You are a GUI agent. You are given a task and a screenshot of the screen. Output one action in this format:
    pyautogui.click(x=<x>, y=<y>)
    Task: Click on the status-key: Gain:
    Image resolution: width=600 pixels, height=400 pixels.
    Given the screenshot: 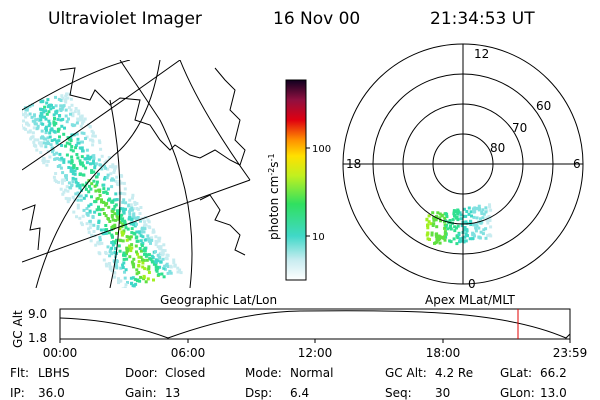 What is the action you would take?
    pyautogui.click(x=141, y=393)
    